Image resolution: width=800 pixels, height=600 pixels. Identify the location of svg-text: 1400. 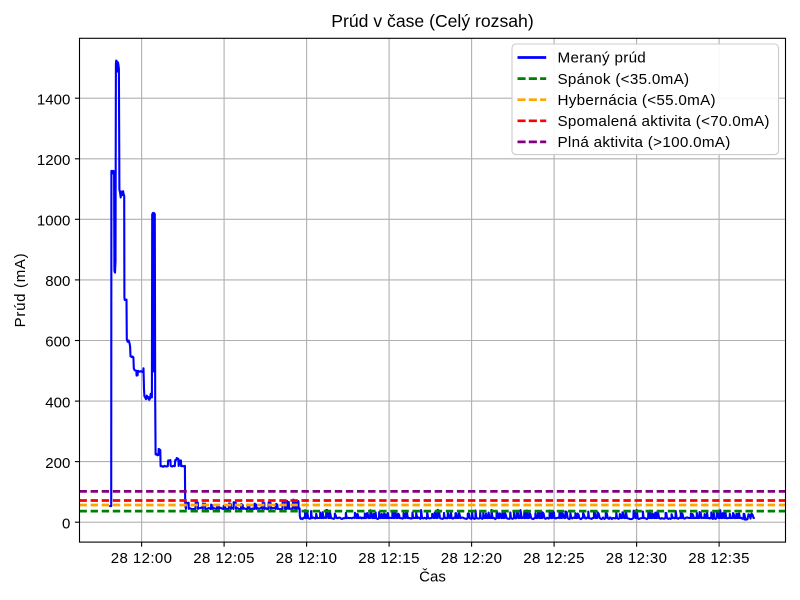
(53, 99).